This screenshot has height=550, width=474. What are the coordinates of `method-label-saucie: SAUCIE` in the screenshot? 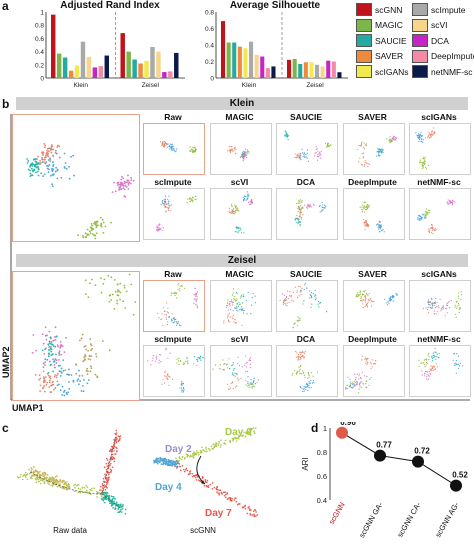 It's located at (306, 274).